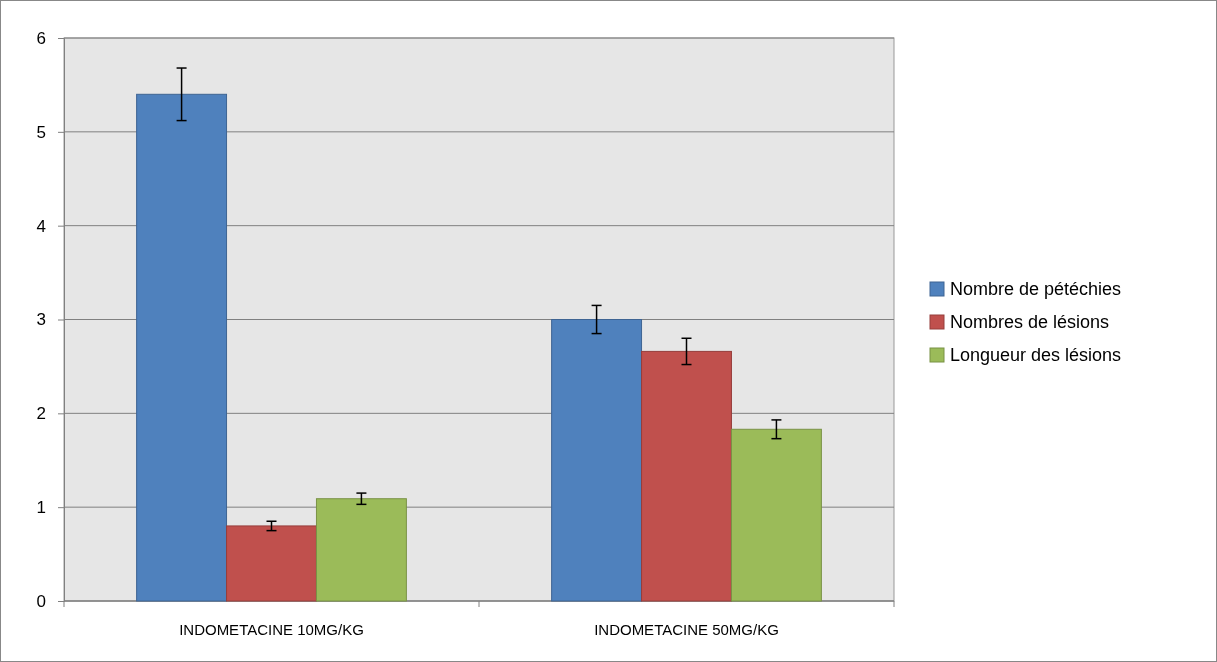 This screenshot has width=1217, height=662. Describe the element at coordinates (1036, 289) in the screenshot. I see `legend-label: Nombre de pétéchies` at that location.